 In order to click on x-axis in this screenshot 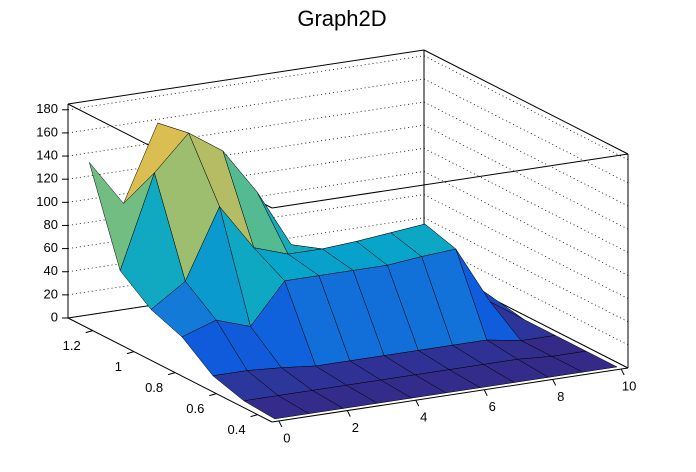, I will do `click(450, 395)`.